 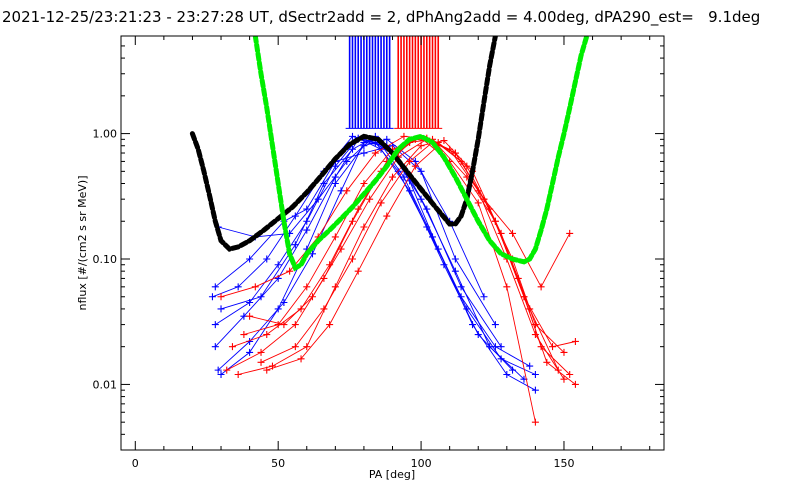 I want to click on y-axis-label: nflux [#/(cm2 s sr MeV)], so click(x=82, y=243).